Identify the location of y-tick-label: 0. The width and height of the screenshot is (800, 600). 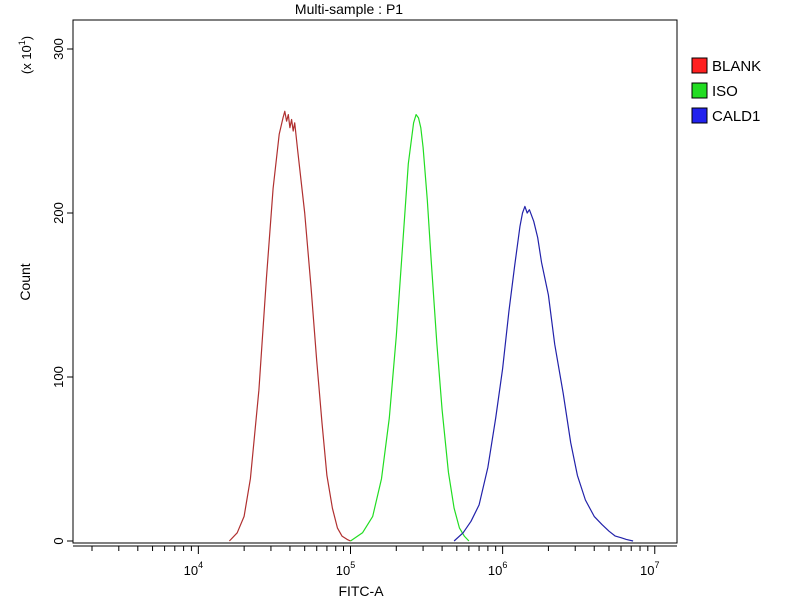
(58, 540).